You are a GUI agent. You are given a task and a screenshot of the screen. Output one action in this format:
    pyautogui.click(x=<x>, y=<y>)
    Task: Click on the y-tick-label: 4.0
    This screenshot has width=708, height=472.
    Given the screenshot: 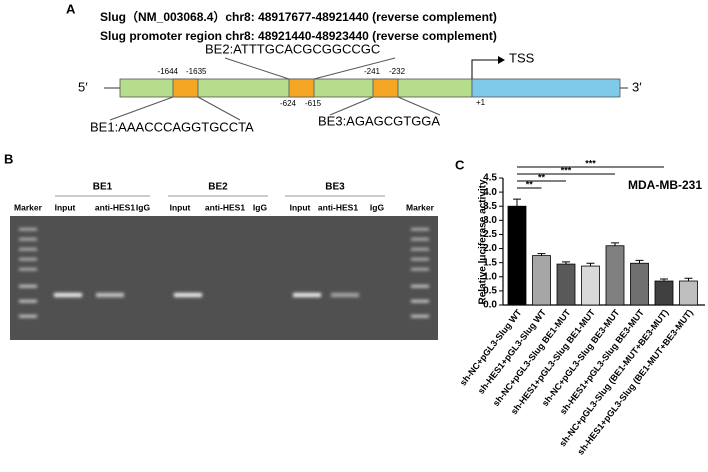 What is the action you would take?
    pyautogui.click(x=490, y=192)
    